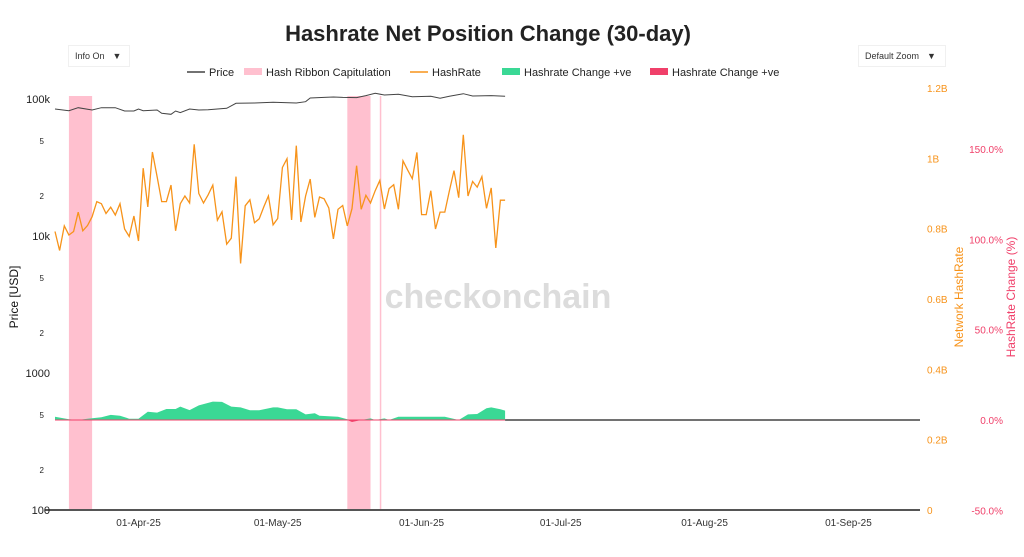  I want to click on price-line, so click(280, 103).